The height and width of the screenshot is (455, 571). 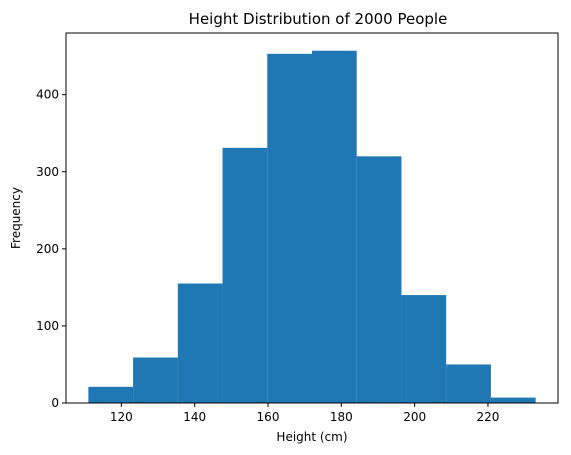 I want to click on x-tick-label: 200, so click(x=414, y=417).